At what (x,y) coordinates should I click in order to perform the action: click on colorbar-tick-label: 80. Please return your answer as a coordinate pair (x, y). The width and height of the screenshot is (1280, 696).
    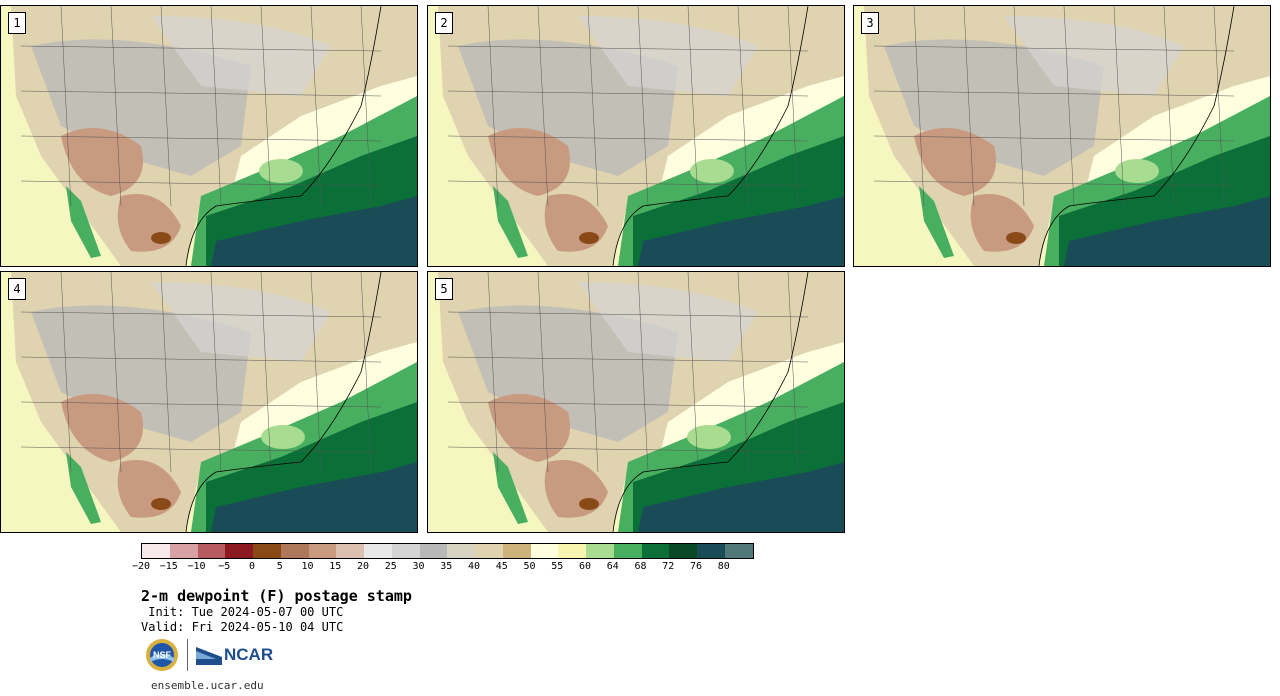
    Looking at the image, I should click on (723, 566).